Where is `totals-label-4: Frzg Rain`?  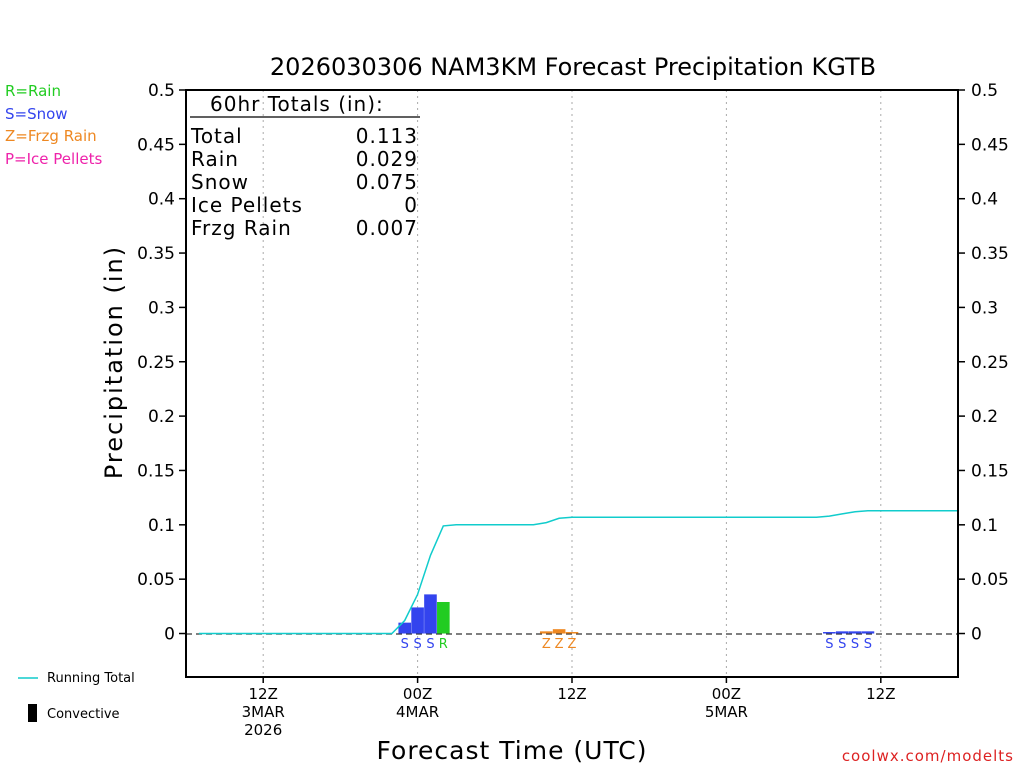 totals-label-4: Frzg Rain is located at coordinates (241, 228).